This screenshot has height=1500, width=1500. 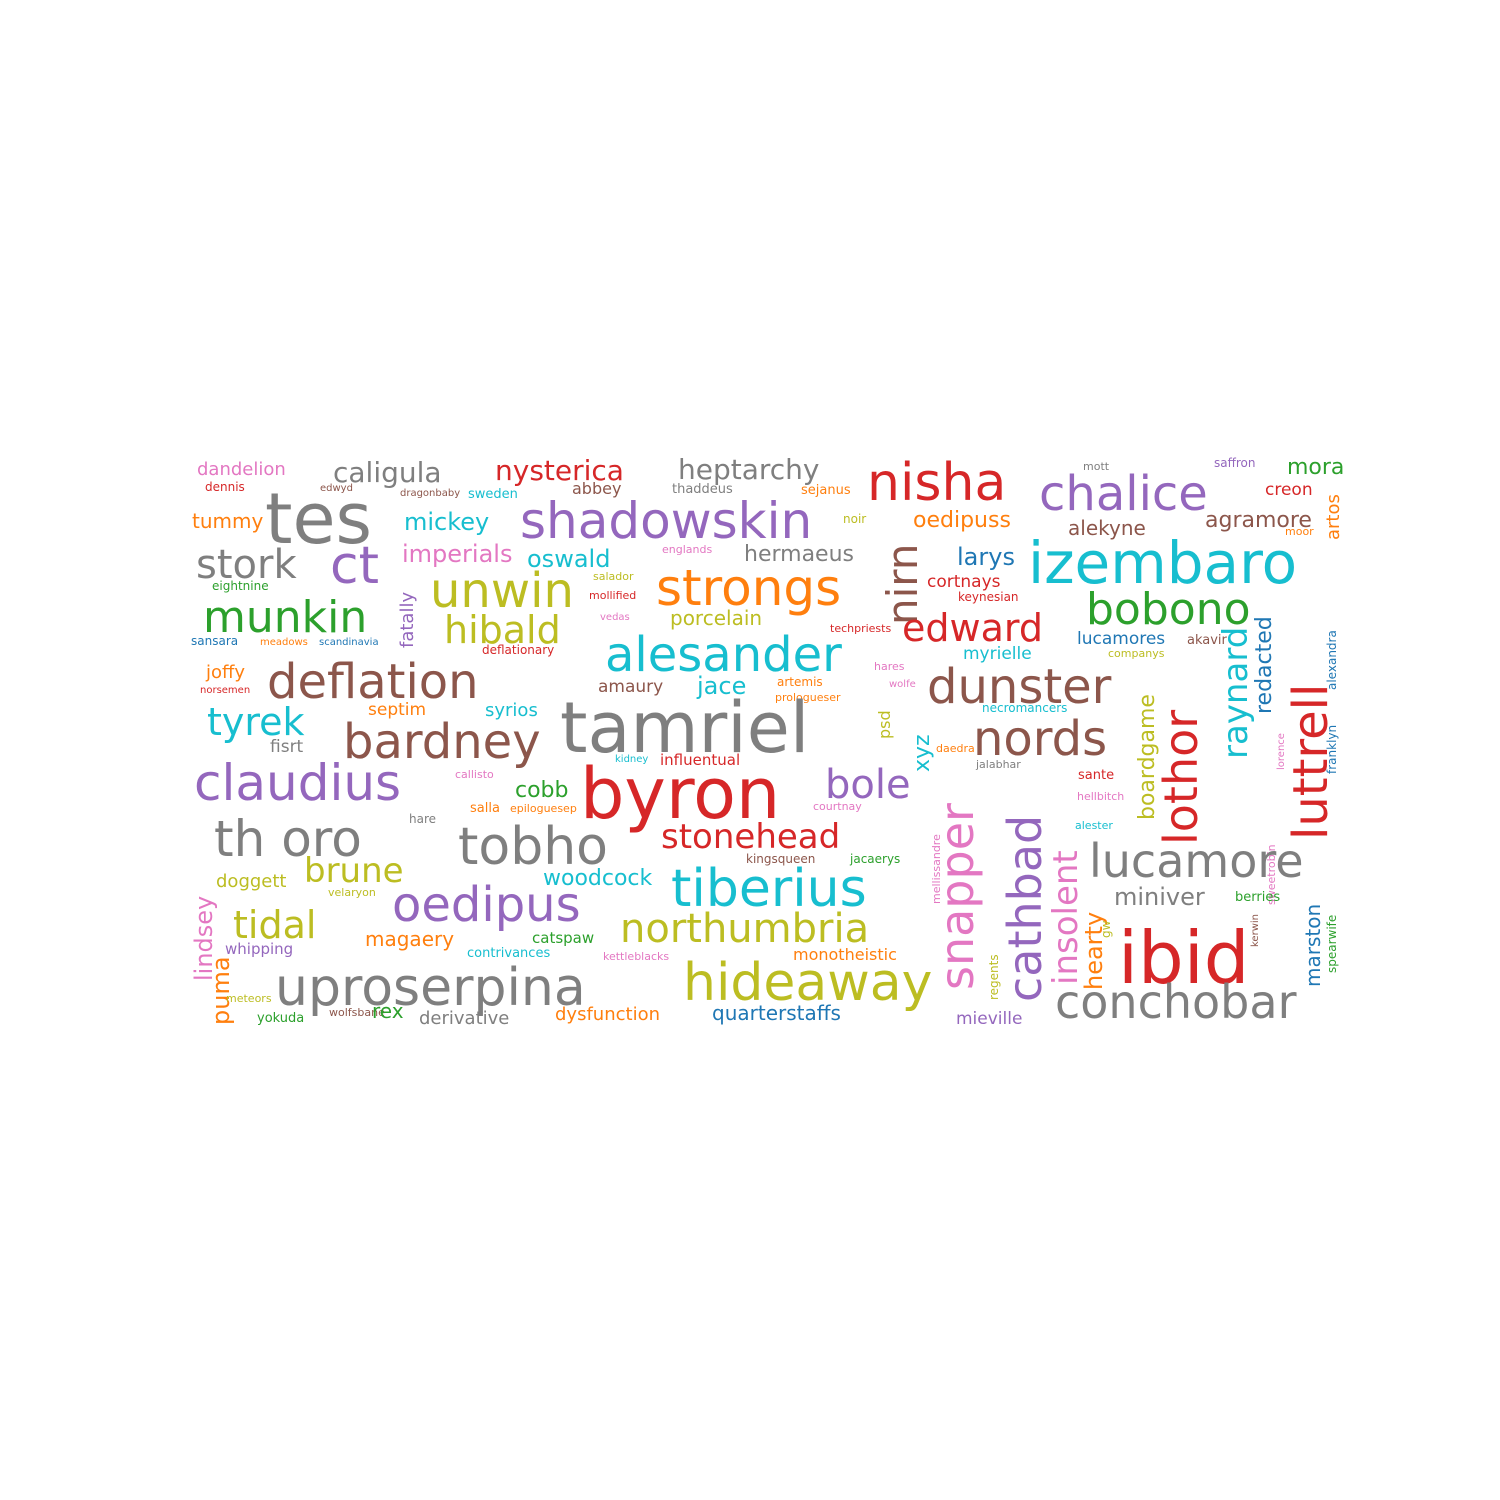 I want to click on word-mora: mora, so click(x=1315, y=467).